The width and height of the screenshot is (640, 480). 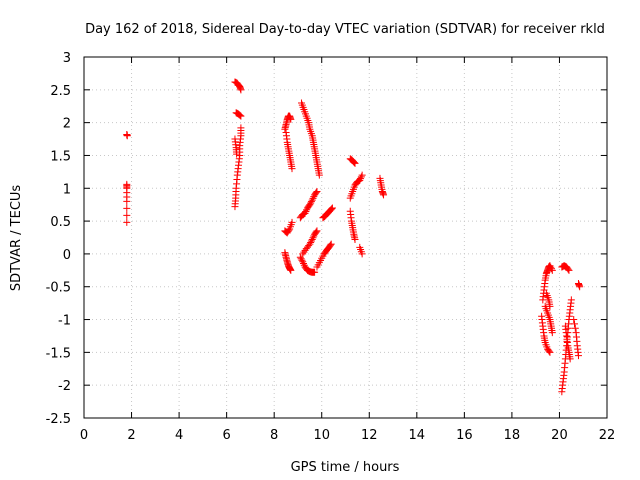 I want to click on y-tick-label: 2, so click(x=67, y=124).